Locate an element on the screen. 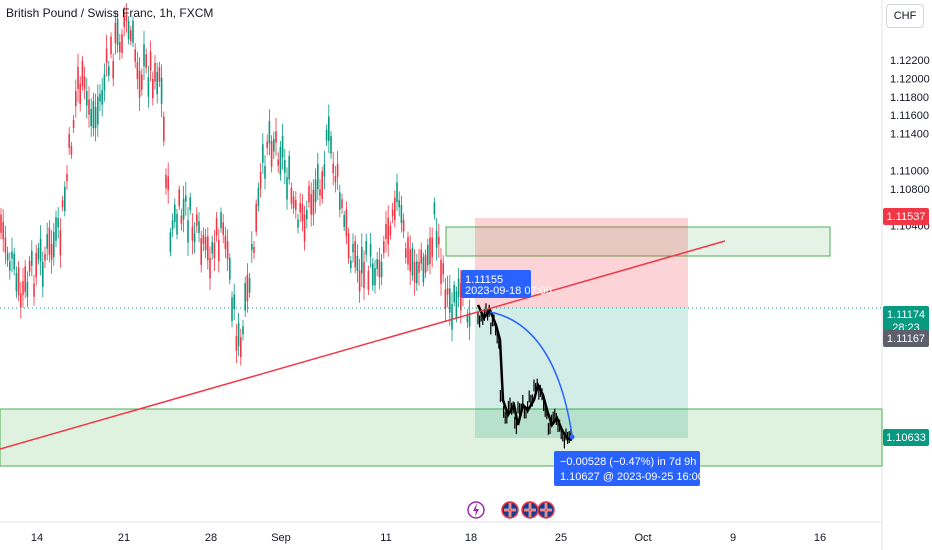  projection-end-point is located at coordinates (572, 437).